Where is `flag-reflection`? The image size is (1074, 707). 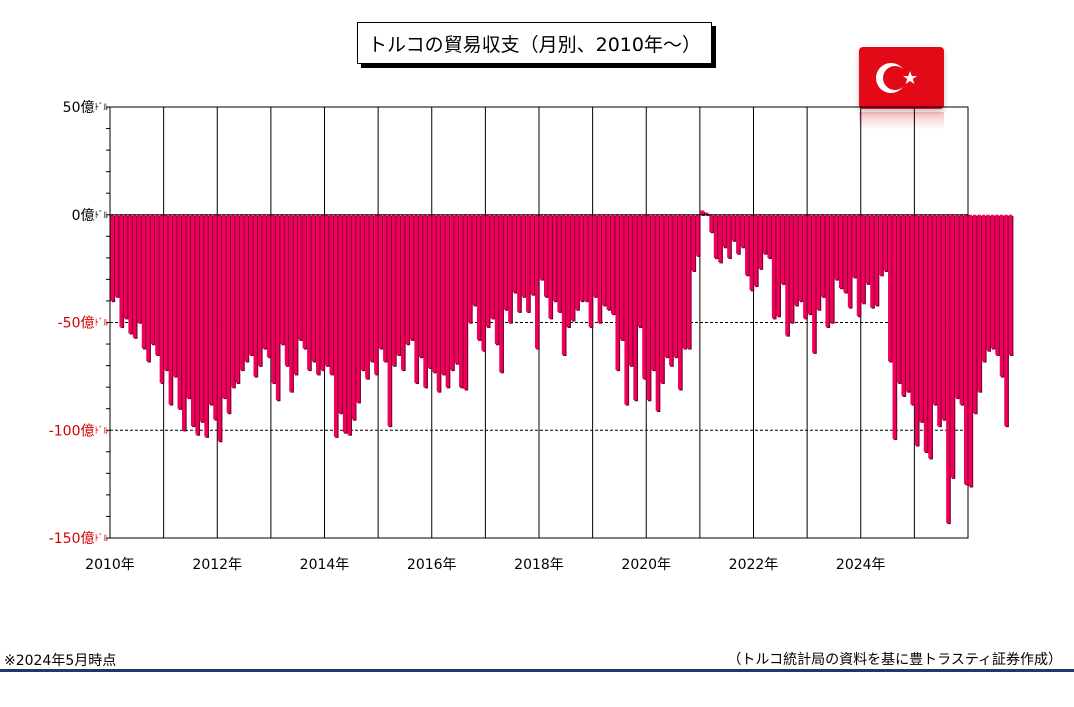 flag-reflection is located at coordinates (901, 121).